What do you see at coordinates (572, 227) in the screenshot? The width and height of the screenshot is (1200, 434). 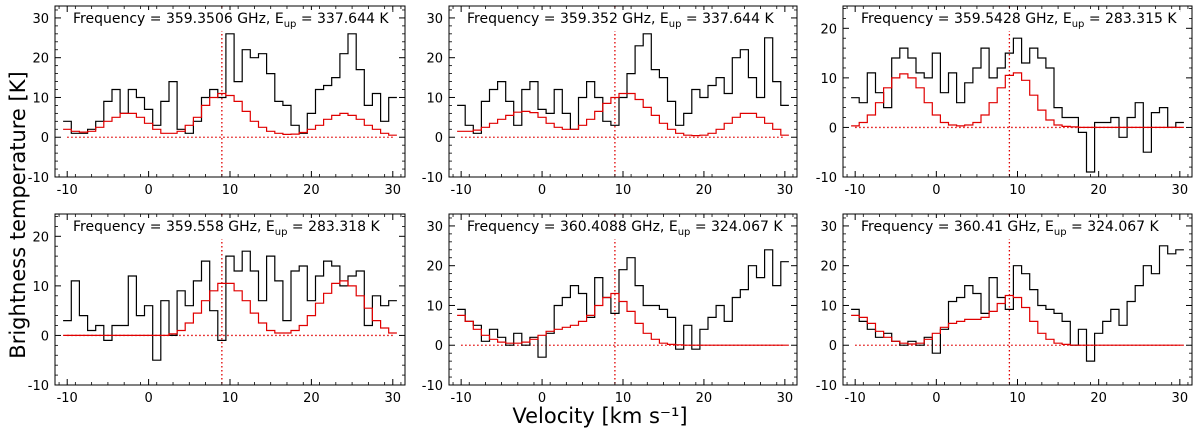 I see `title-frequency: Frequency = 360.4088 GHz, E` at bounding box center [572, 227].